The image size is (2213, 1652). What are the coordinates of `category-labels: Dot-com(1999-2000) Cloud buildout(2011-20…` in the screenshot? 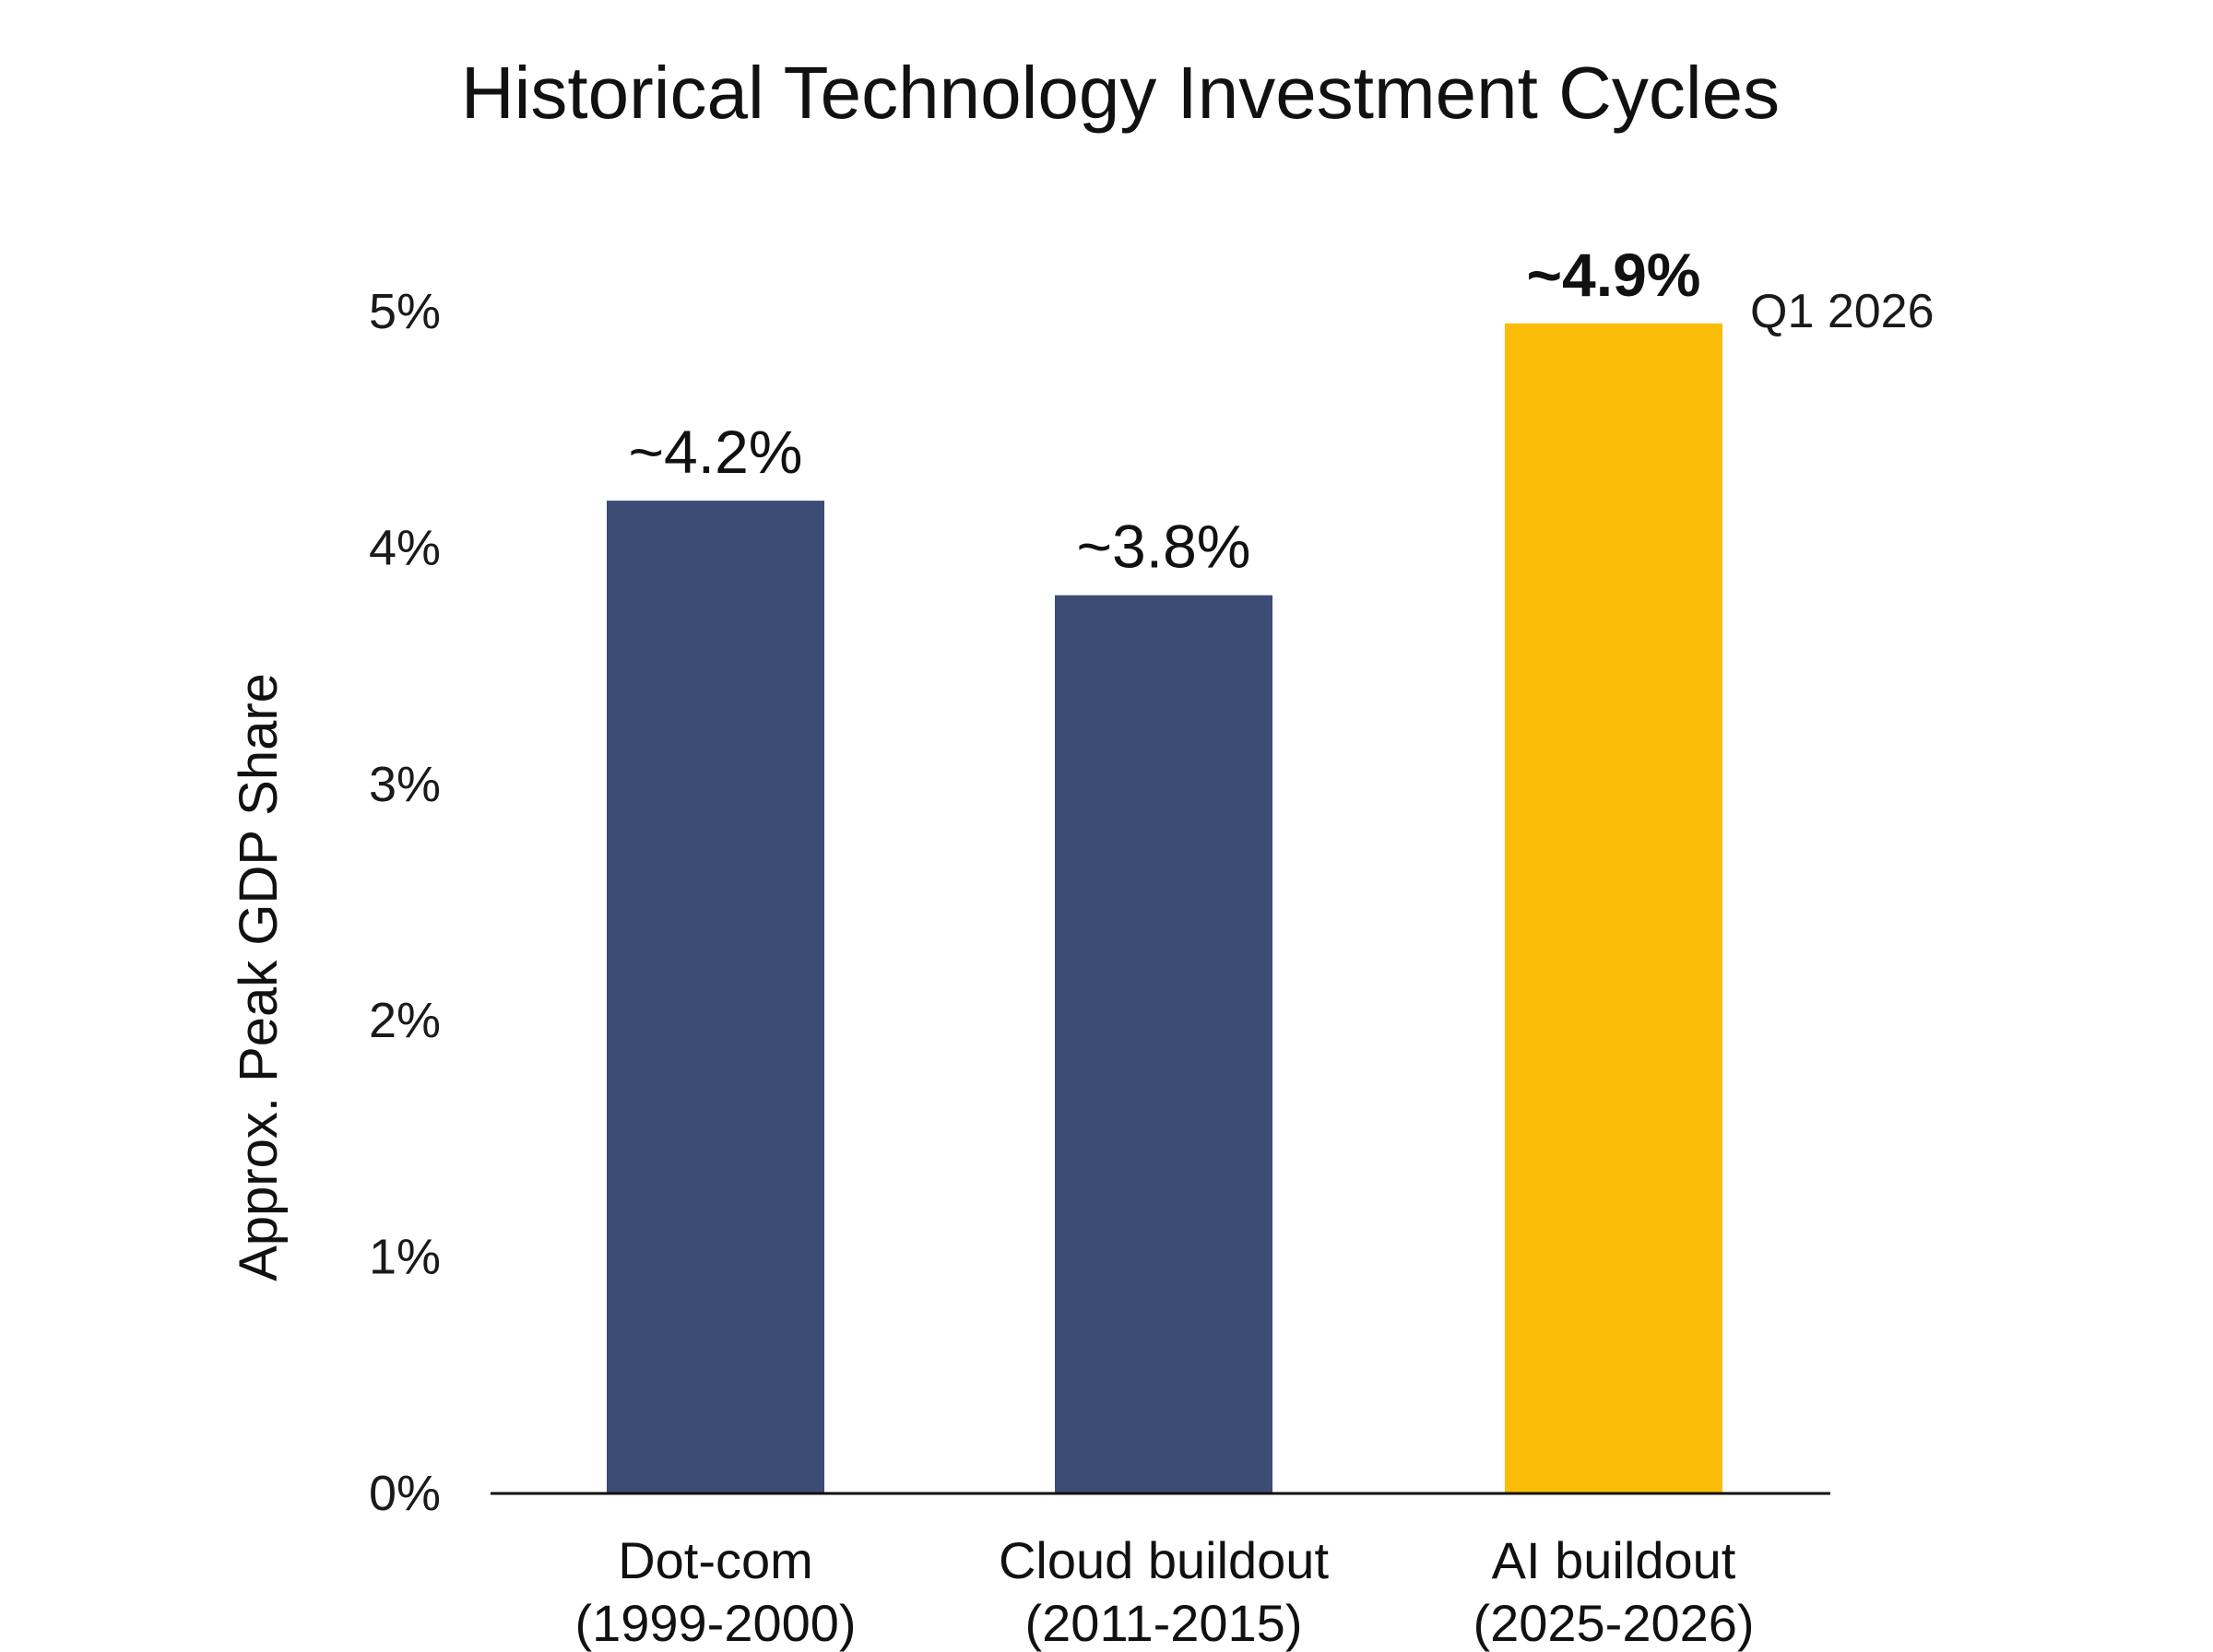 It's located at (1164, 1591).